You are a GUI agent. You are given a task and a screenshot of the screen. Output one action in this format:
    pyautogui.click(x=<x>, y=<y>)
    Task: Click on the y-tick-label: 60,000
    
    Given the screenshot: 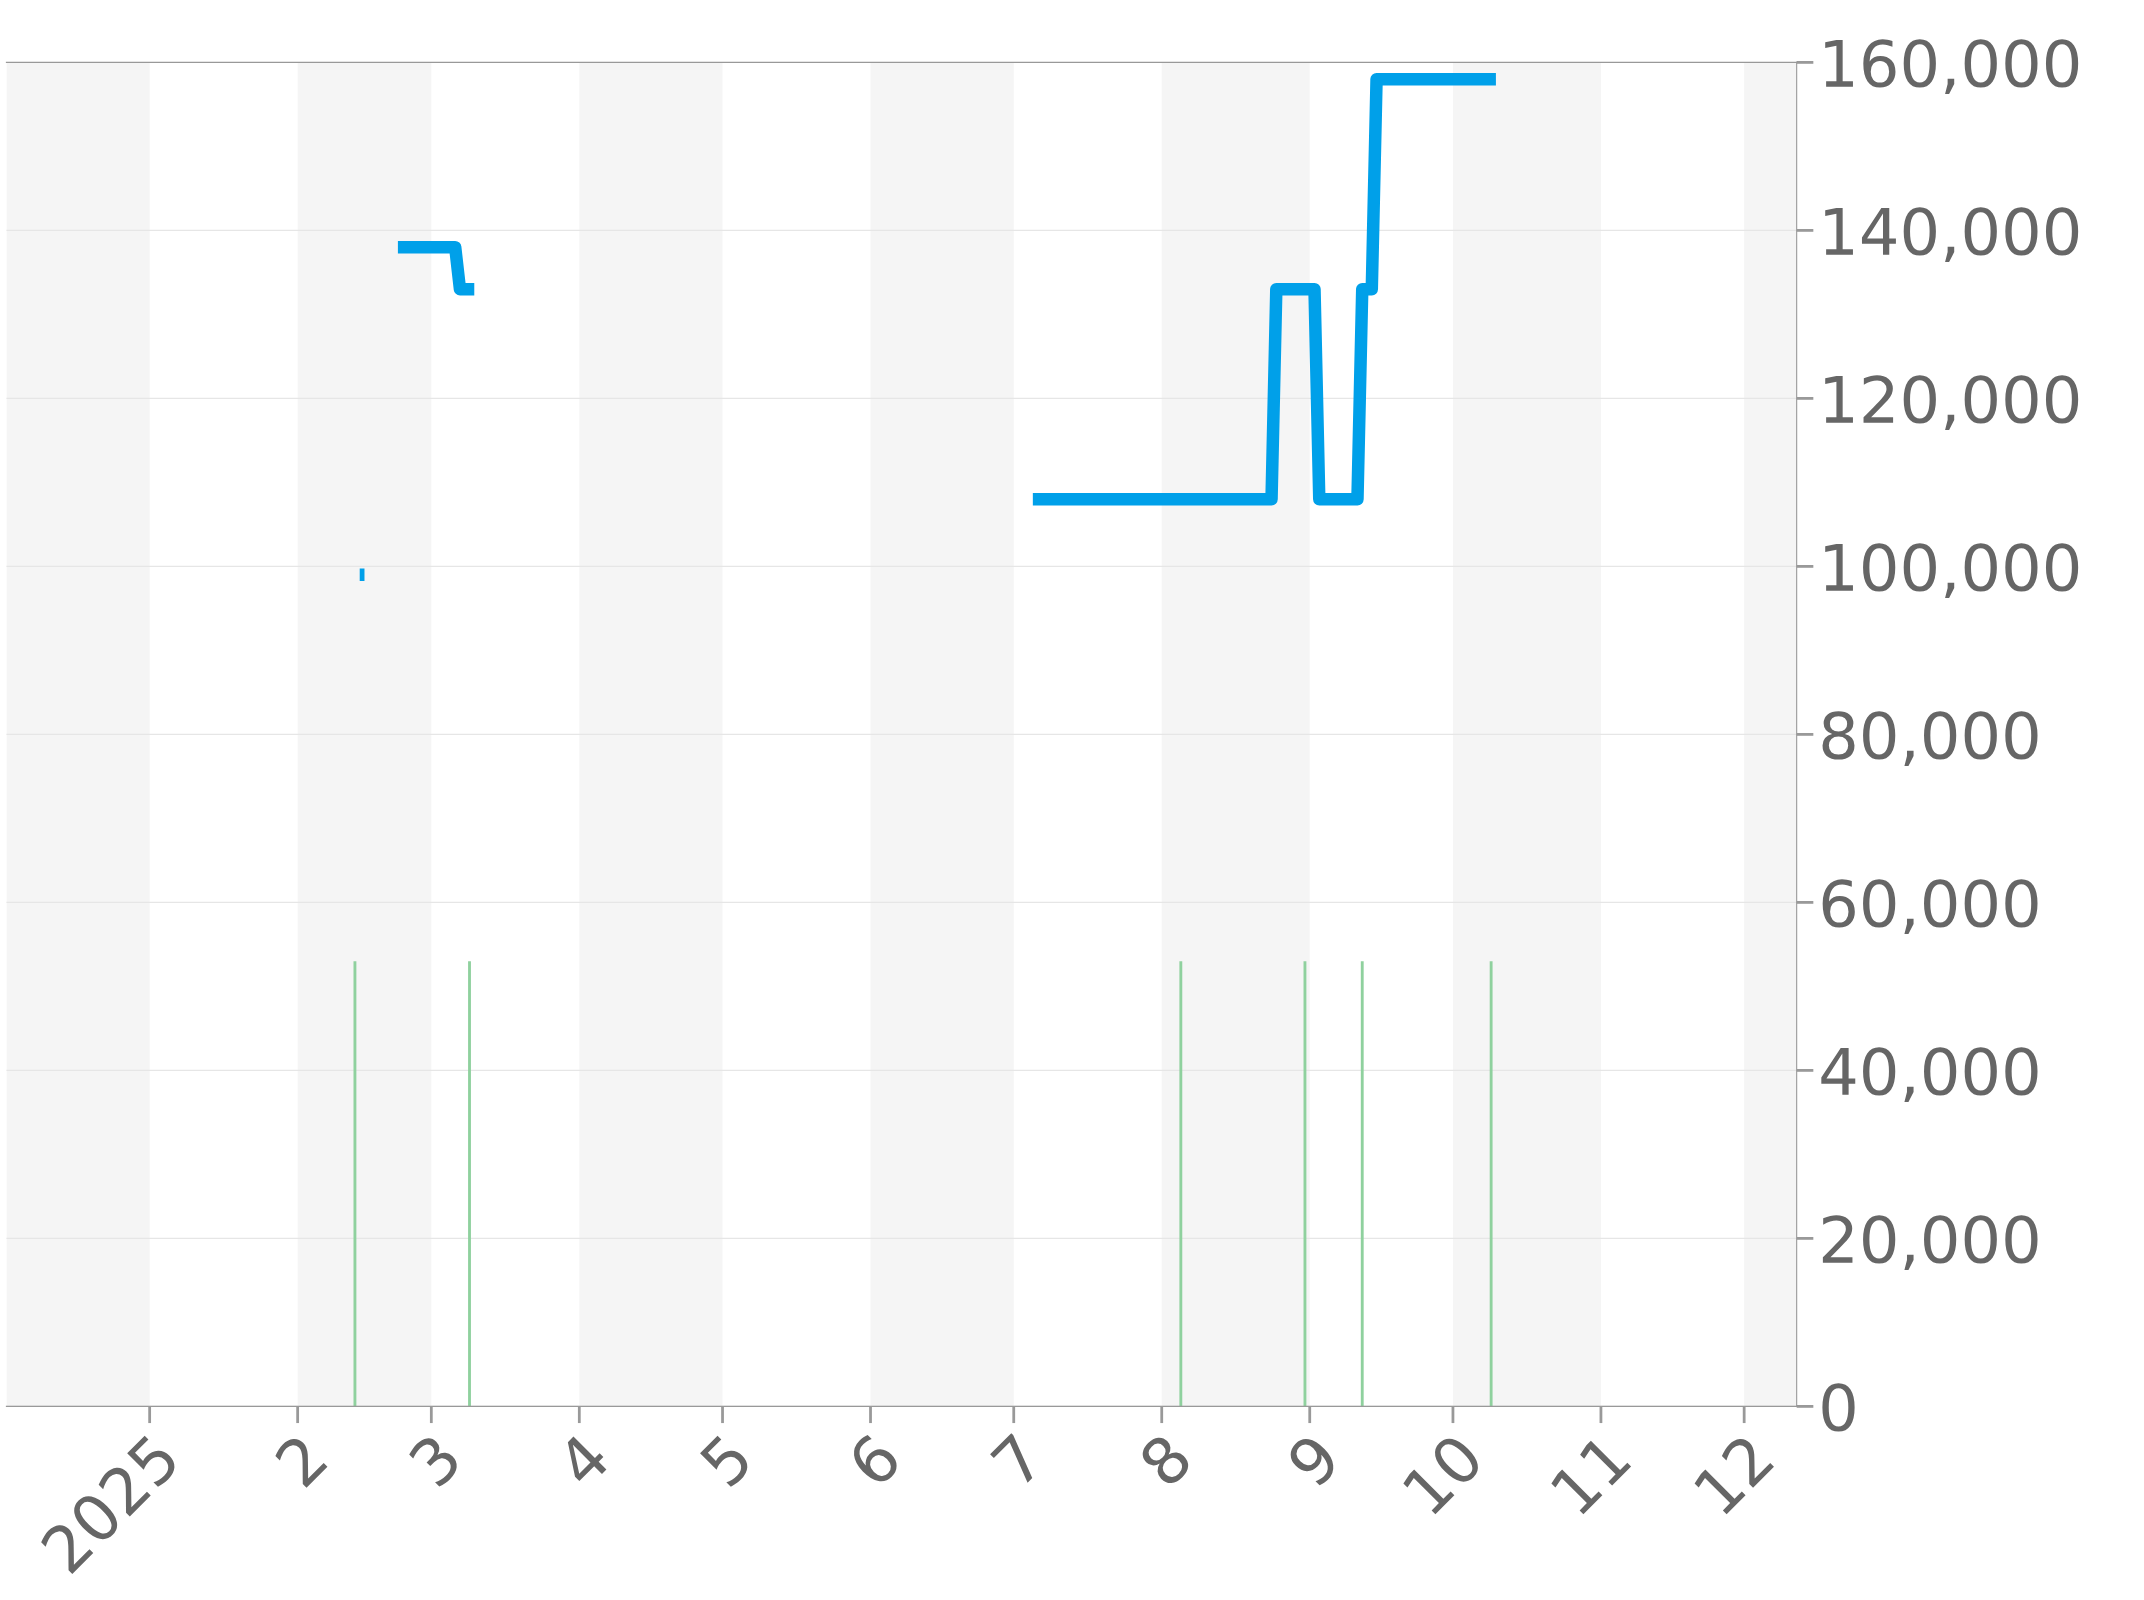 What is the action you would take?
    pyautogui.click(x=1930, y=907)
    